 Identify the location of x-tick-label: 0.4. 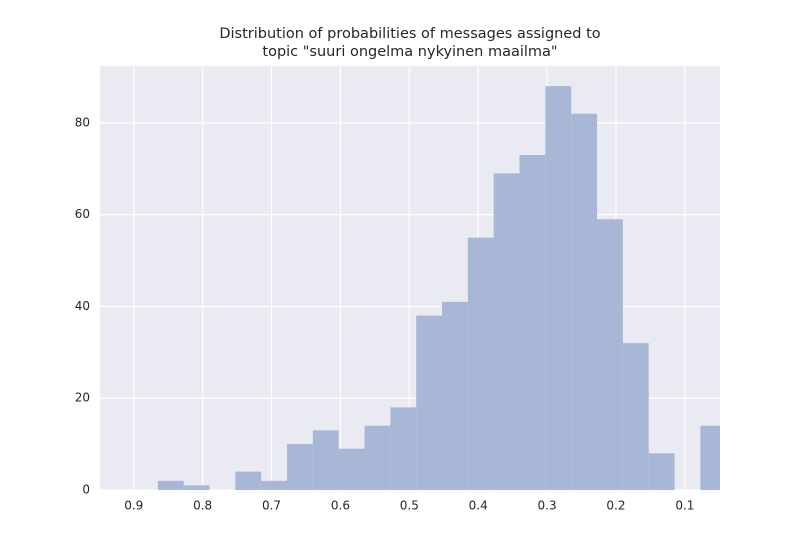
(478, 506).